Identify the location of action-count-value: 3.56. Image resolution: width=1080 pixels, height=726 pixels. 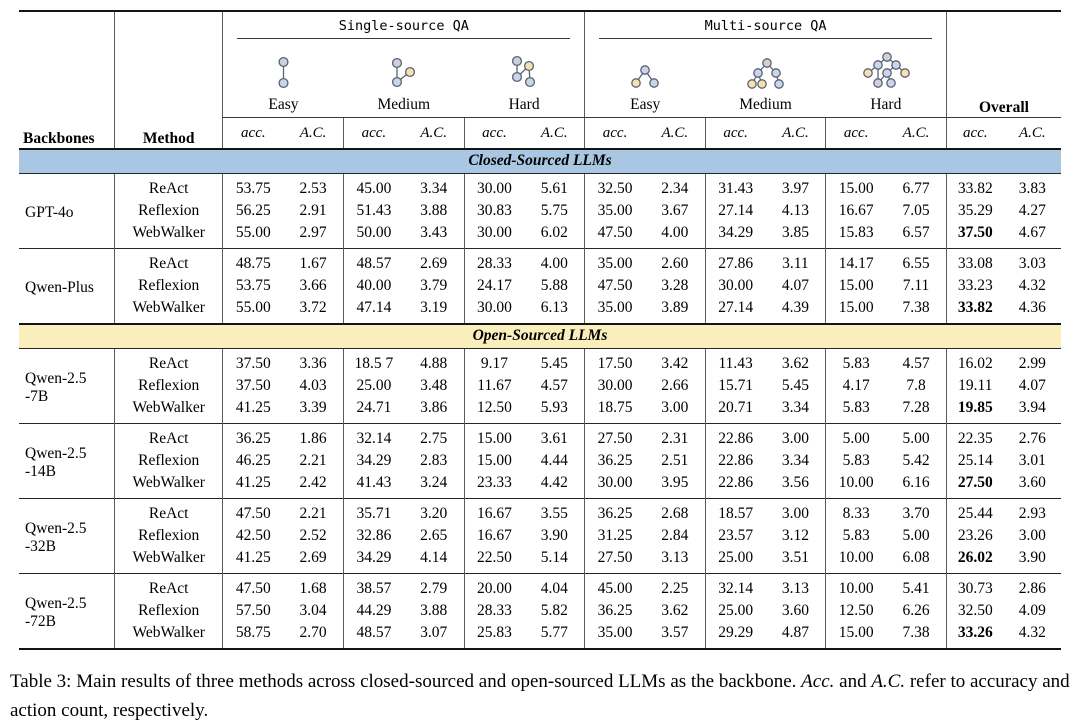
(795, 482).